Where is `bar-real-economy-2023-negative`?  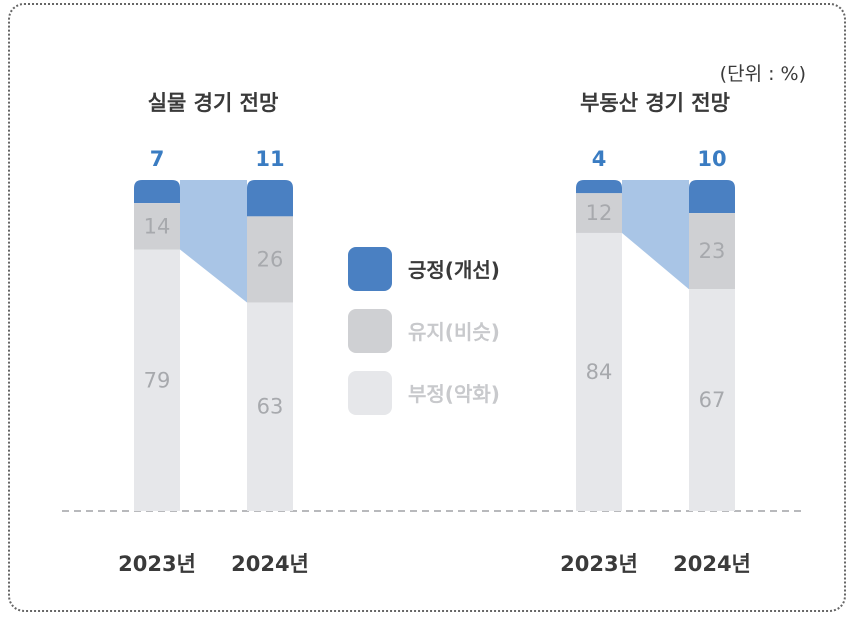 bar-real-economy-2023-negative is located at coordinates (157, 380).